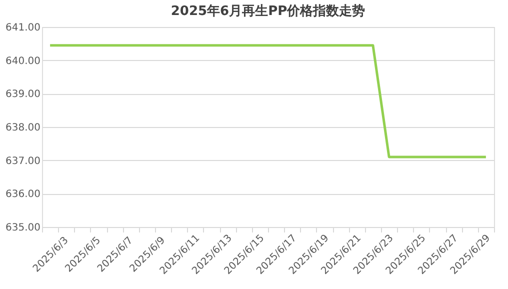  I want to click on y-tick-label: 639.00, so click(23, 94).